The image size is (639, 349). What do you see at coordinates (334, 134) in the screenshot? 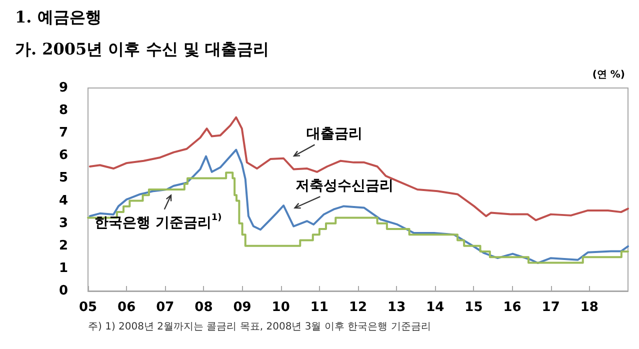
I see `annotation: 대출금리` at bounding box center [334, 134].